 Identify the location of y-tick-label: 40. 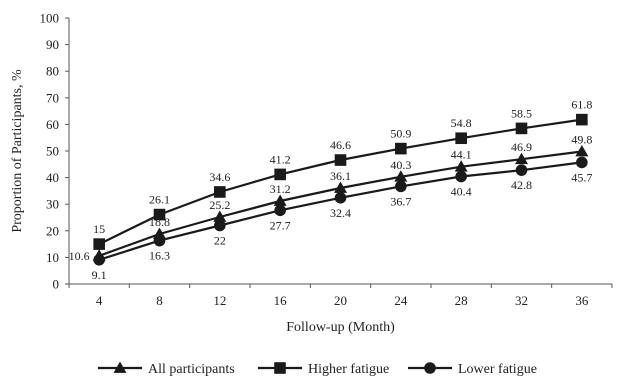
(52, 177).